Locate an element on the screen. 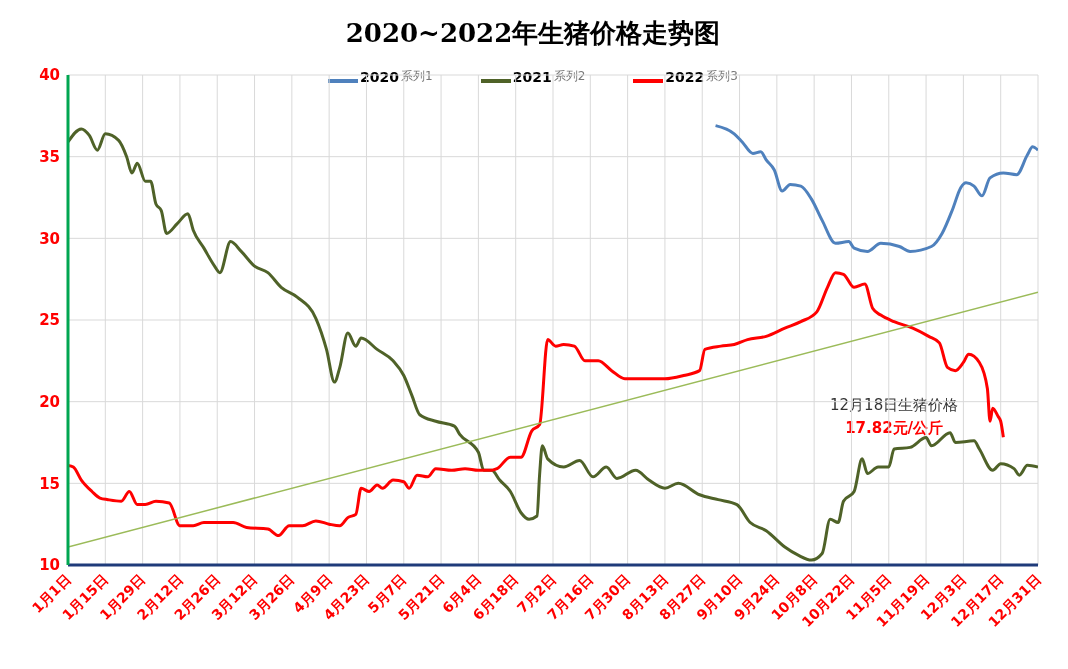 This screenshot has width=1068, height=669. y-tick-label: 20 is located at coordinates (49, 401).